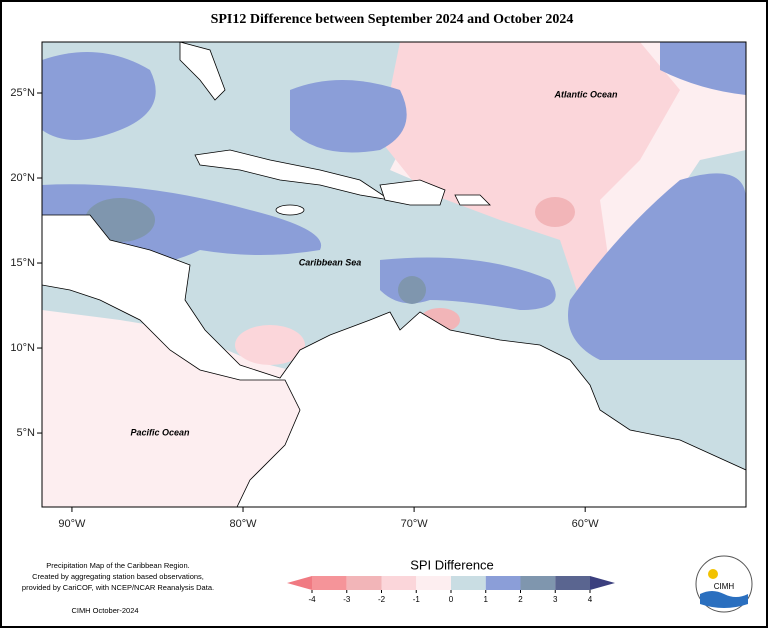  Describe the element at coordinates (72, 524) in the screenshot. I see `x-tick-label: 90°W` at that location.